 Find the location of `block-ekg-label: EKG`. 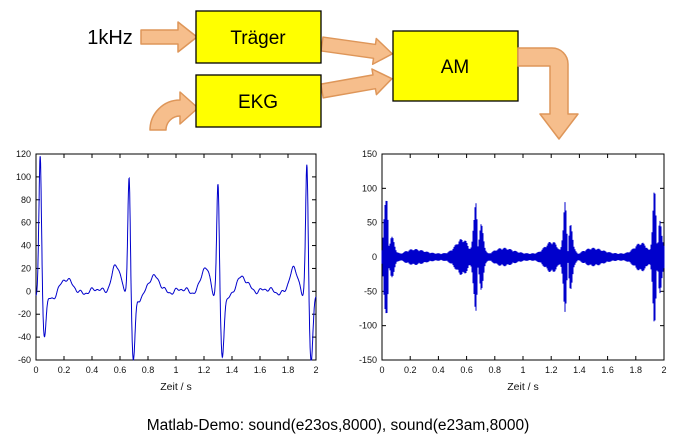

block-ekg-label: EKG is located at coordinates (258, 102).